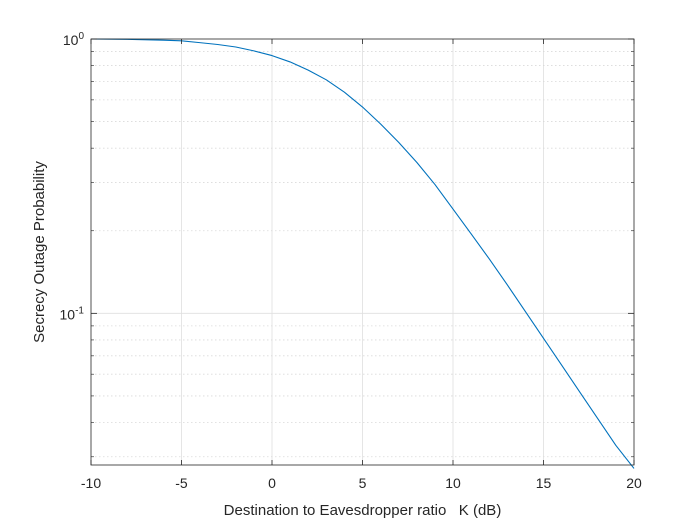 Image resolution: width=700 pixels, height=530 pixels. Describe the element at coordinates (39, 252) in the screenshot. I see `y-axis-label: Secrecy Outage Probability` at that location.